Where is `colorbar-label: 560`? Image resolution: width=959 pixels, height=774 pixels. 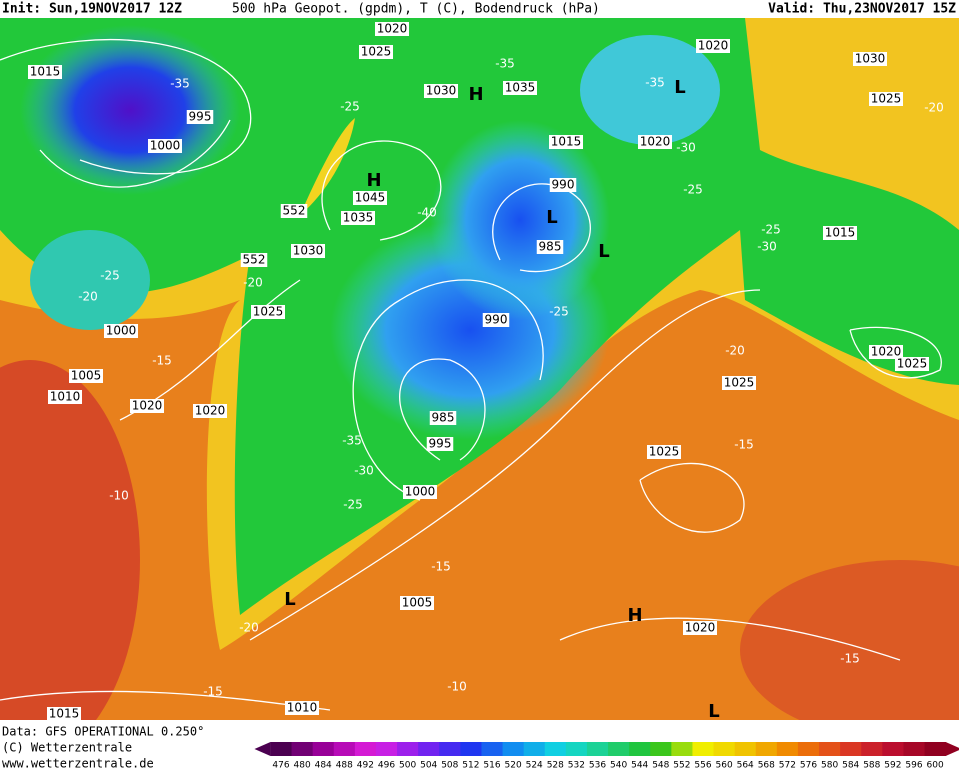
colorbar-label: 560 is located at coordinates (724, 766).